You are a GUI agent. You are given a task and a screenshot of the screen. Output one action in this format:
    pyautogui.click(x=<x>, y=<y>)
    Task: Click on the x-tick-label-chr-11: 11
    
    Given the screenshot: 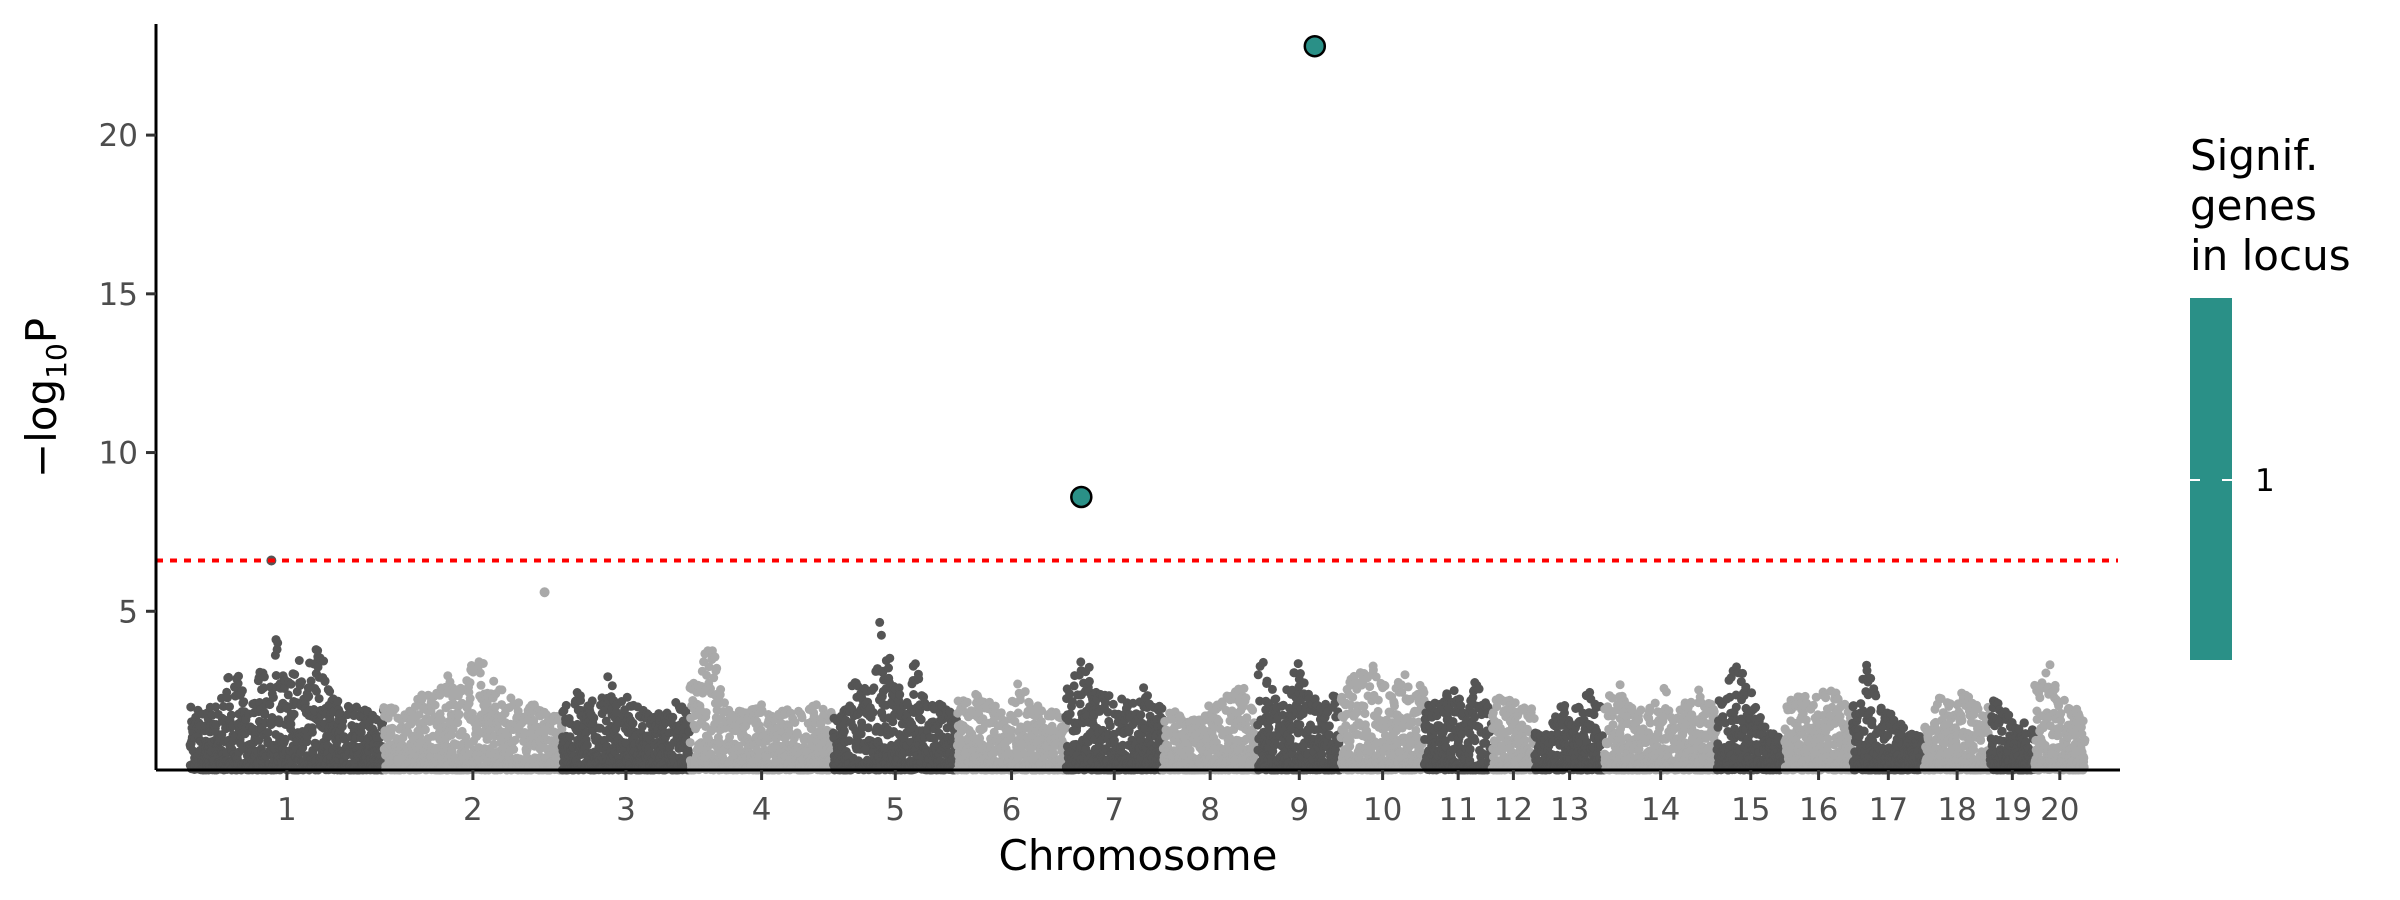 What is the action you would take?
    pyautogui.click(x=1457, y=810)
    